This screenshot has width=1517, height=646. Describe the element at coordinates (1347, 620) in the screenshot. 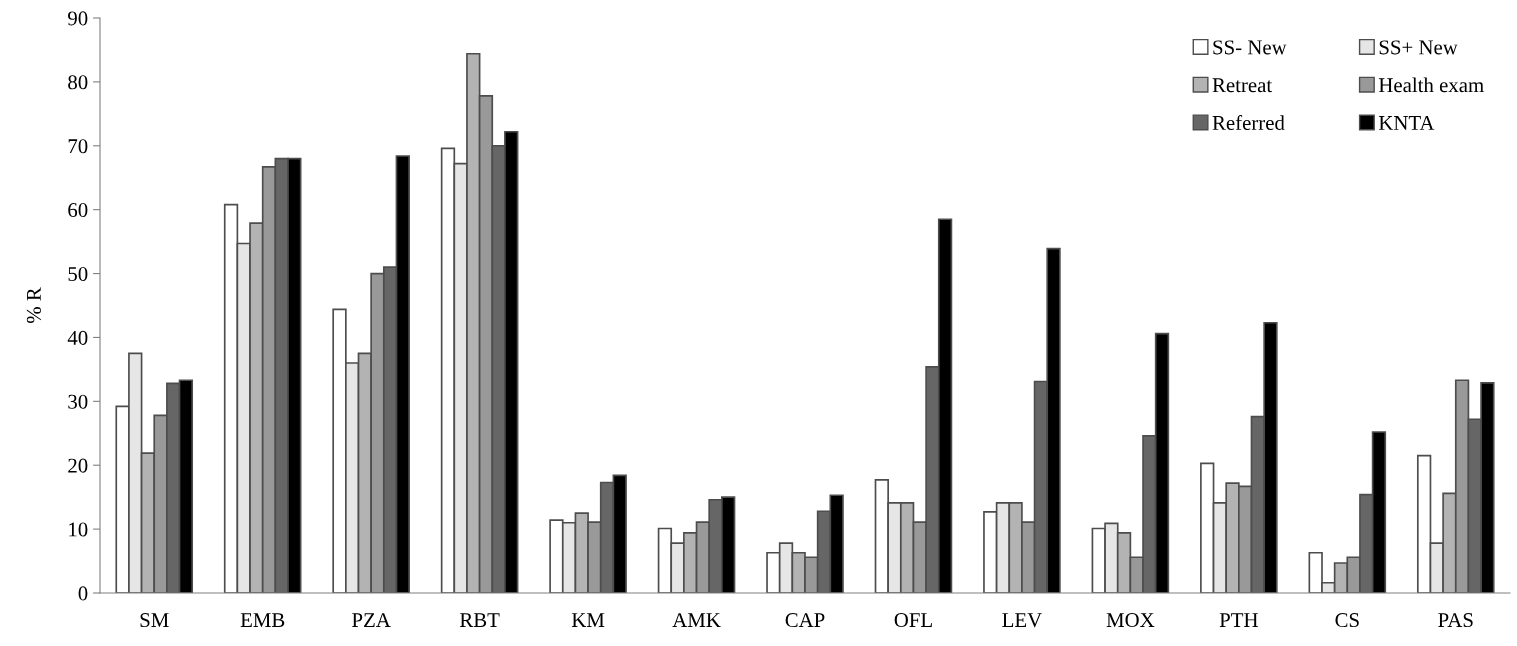

I see `x-tick-label: CS` at that location.